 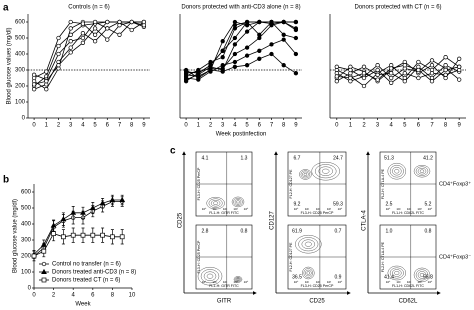 What do you see at coordinates (455, 183) in the screenshot?
I see `row-label: CD4⁺Foxp3⁺` at bounding box center [455, 183].